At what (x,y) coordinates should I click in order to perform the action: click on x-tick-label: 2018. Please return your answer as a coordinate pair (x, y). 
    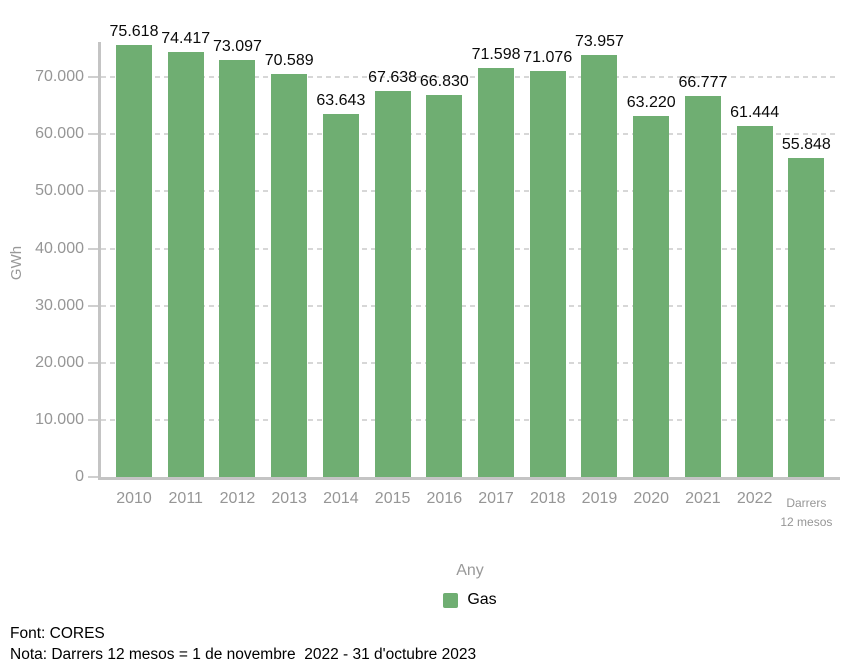
    Looking at the image, I should click on (547, 498).